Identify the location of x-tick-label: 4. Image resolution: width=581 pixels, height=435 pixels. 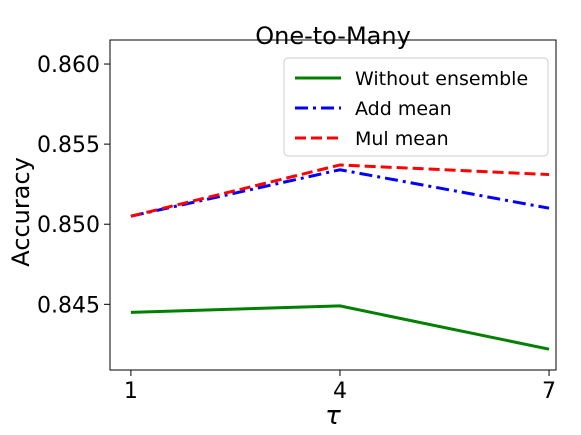
(340, 391).